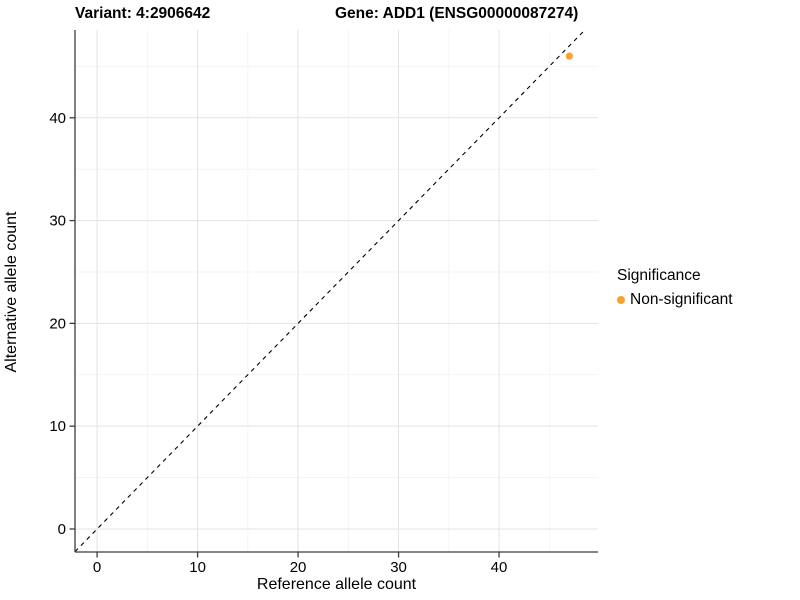  I want to click on plot-title-variant: Variant: 4:2906642, so click(143, 13).